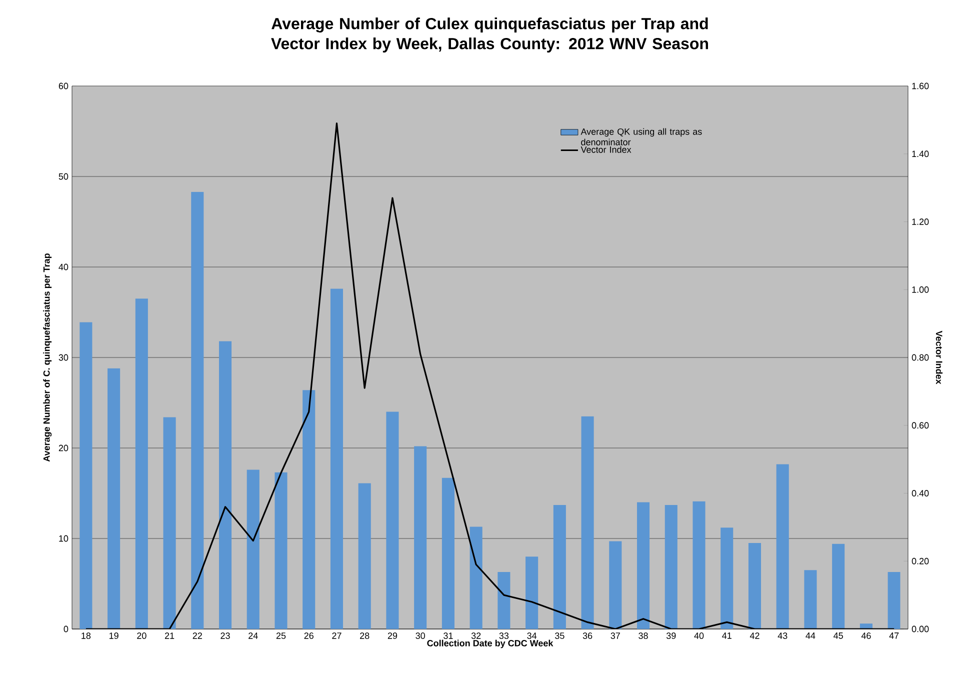 The width and height of the screenshot is (977, 673). I want to click on x-tick-label: 34, so click(532, 635).